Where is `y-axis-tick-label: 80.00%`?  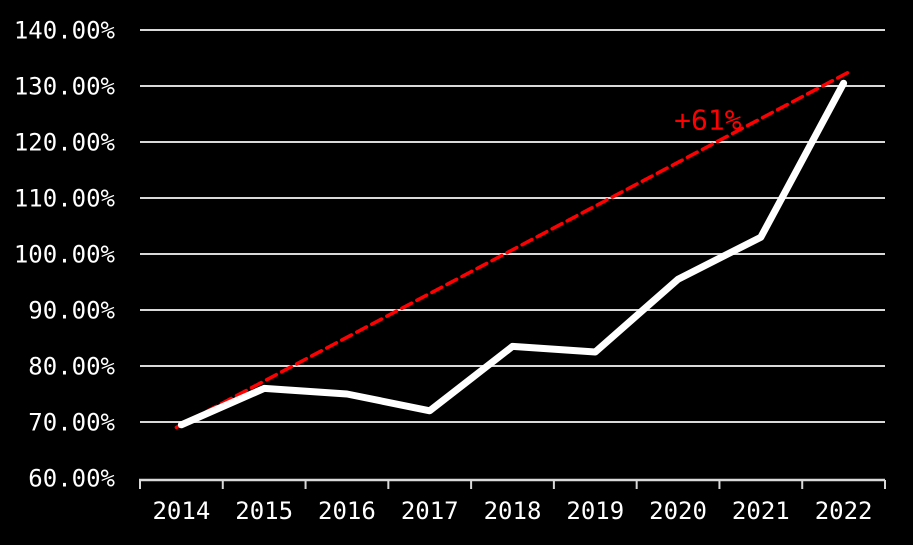
y-axis-tick-label: 80.00% is located at coordinates (71, 367).